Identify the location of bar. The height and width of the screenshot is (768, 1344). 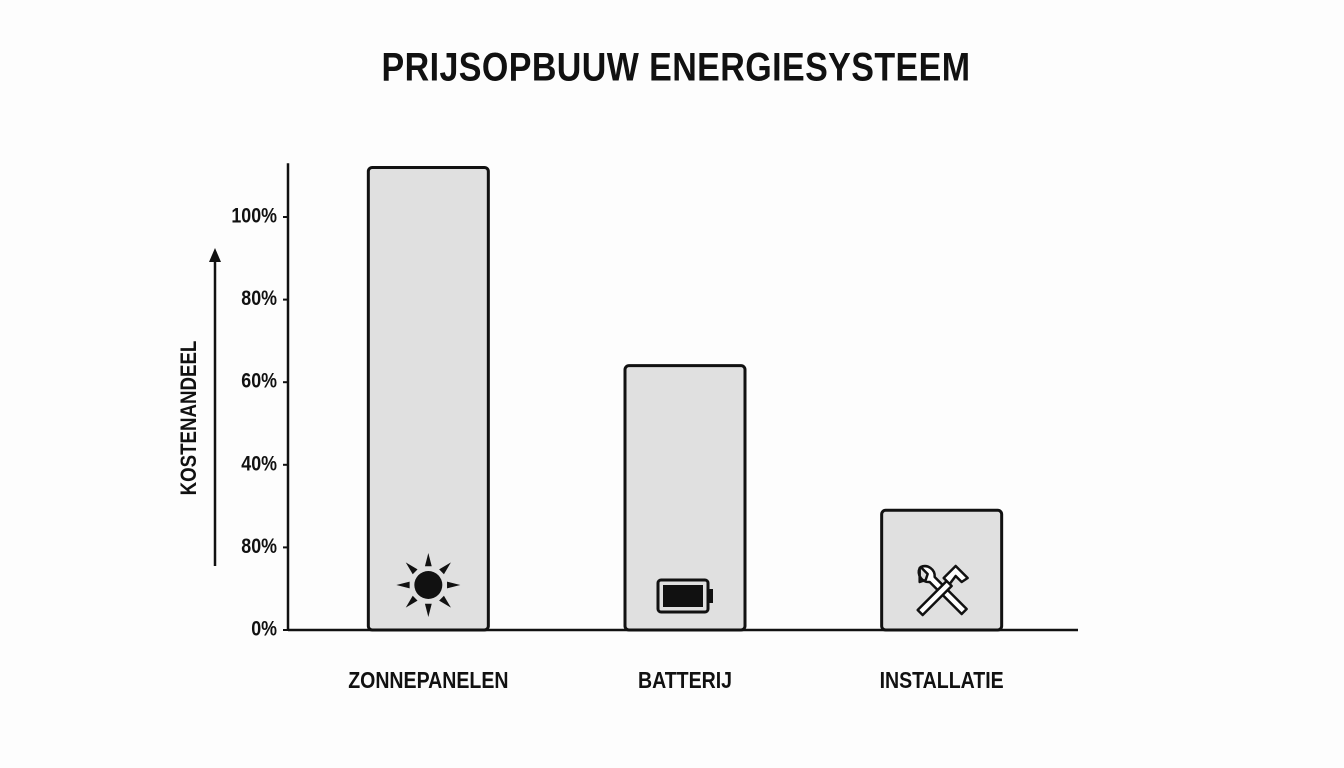
(942, 570).